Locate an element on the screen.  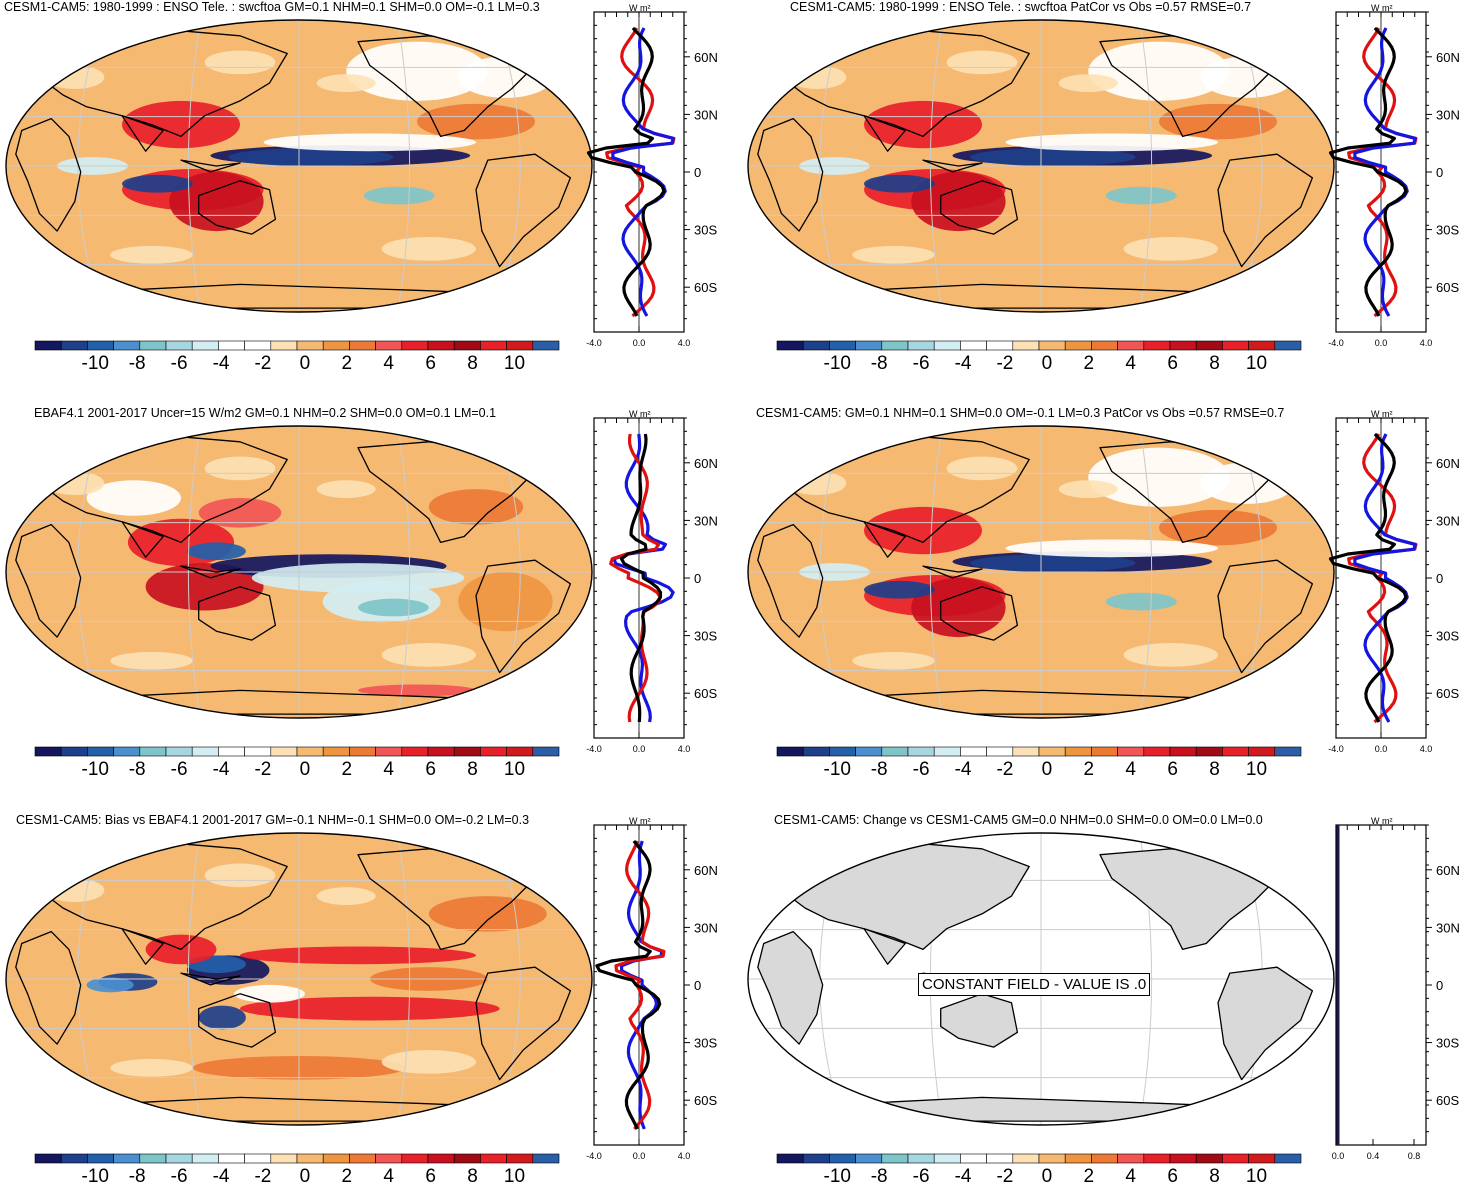
latitude-tick-label: 0 is located at coordinates (697, 985).